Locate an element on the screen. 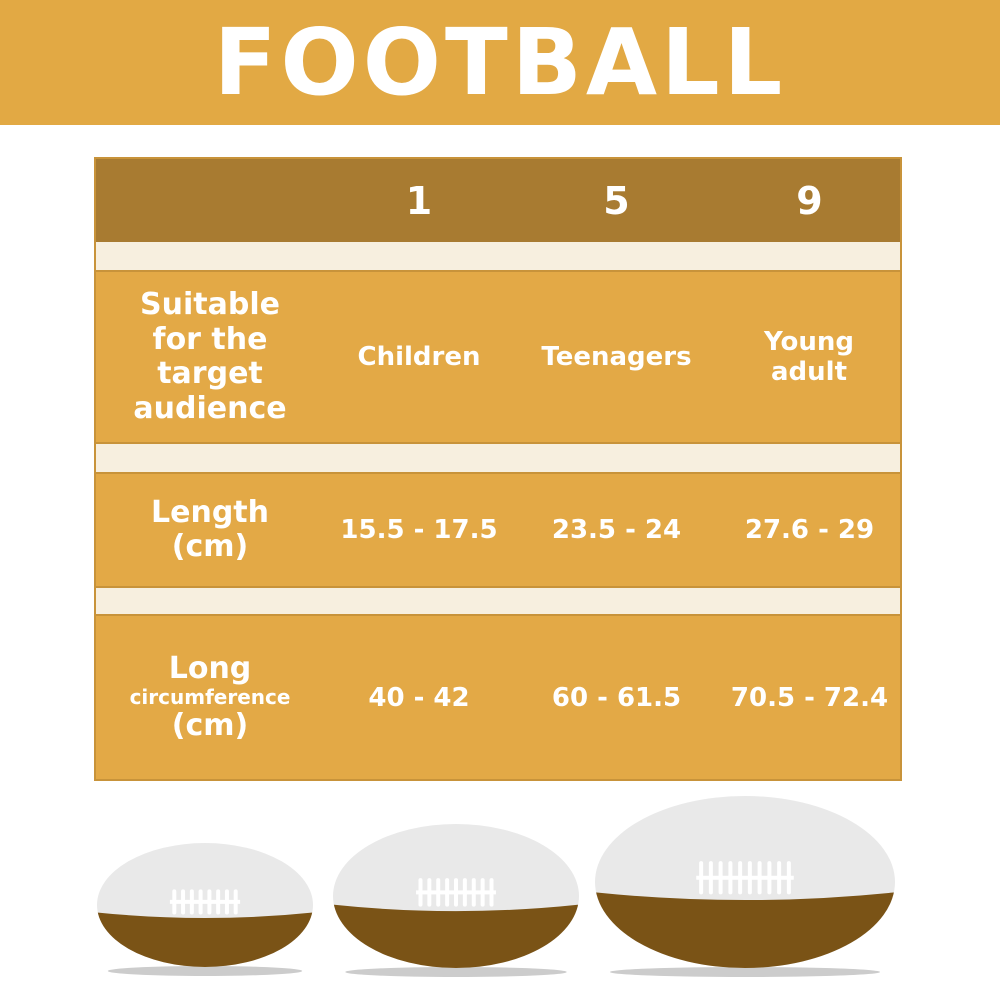  size-5: 5 is located at coordinates (616, 200).